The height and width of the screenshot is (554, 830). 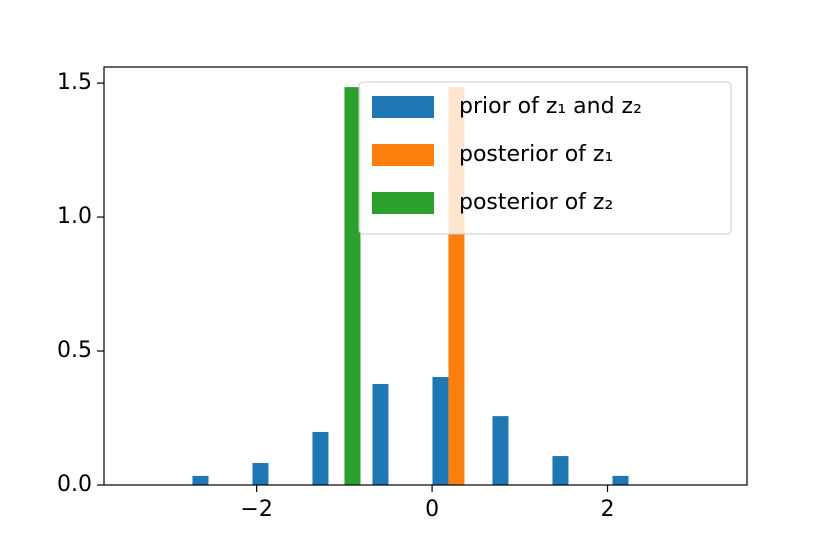 What do you see at coordinates (536, 154) in the screenshot?
I see `legend-label: posterior of z₁` at bounding box center [536, 154].